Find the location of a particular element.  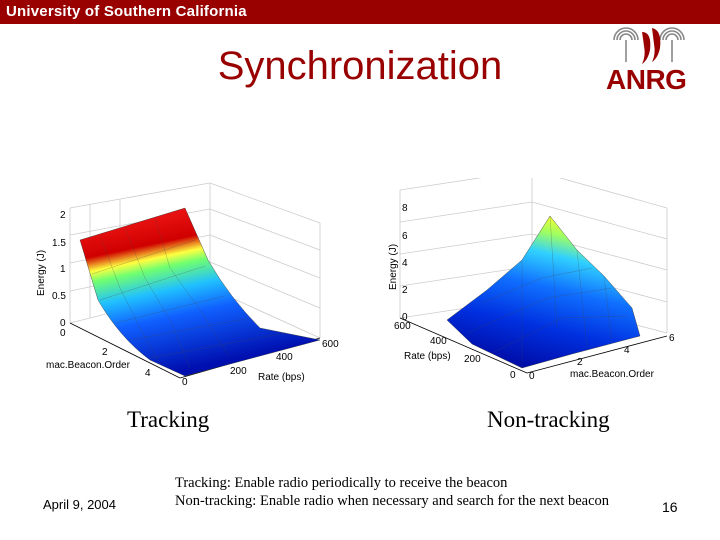

non-tracking-z-tick: 2 is located at coordinates (405, 290).